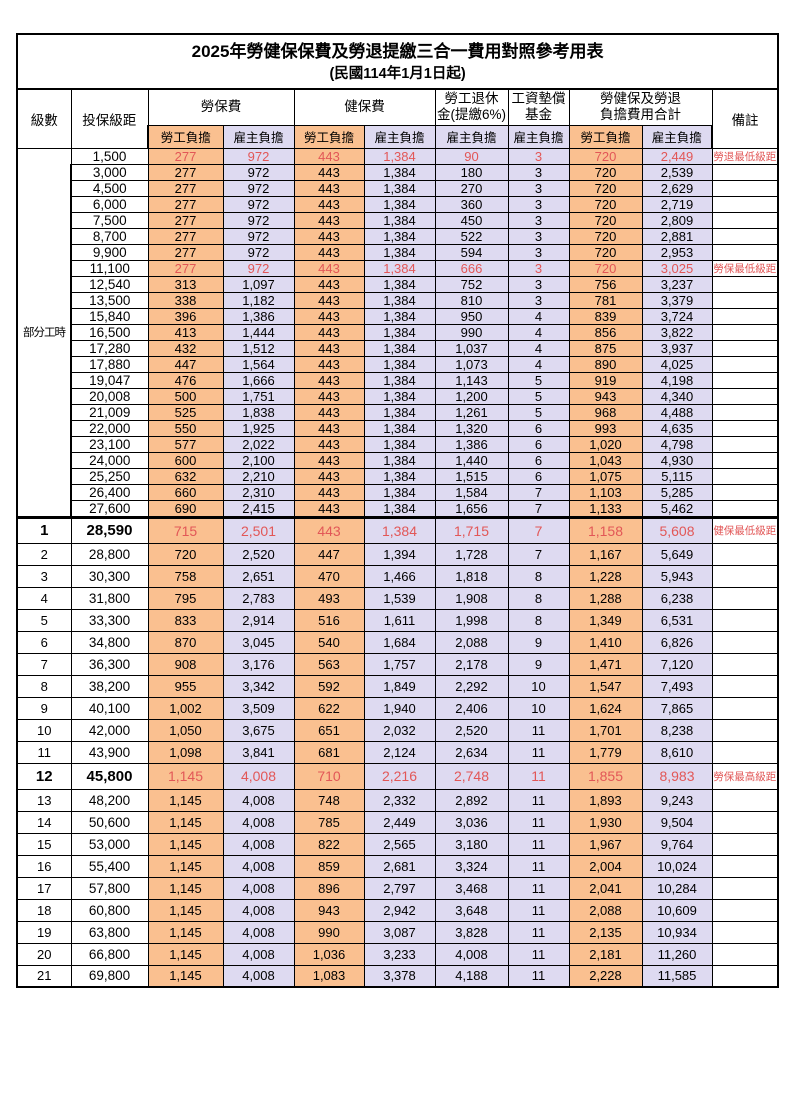 The image size is (791, 1120). I want to click on bracket-cell: 48,200, so click(109, 800).